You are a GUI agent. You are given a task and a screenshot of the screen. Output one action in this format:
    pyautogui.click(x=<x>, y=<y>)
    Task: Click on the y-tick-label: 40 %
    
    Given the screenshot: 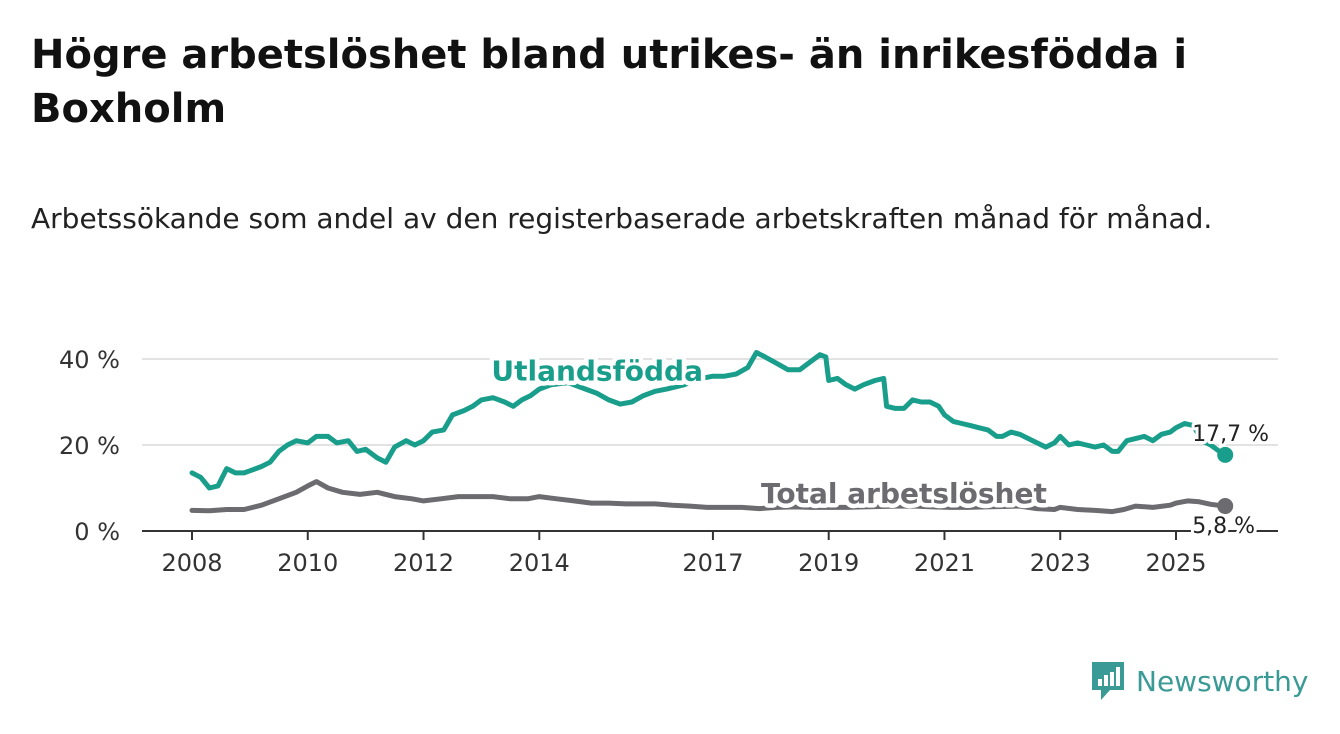 What is the action you would take?
    pyautogui.click(x=89, y=360)
    